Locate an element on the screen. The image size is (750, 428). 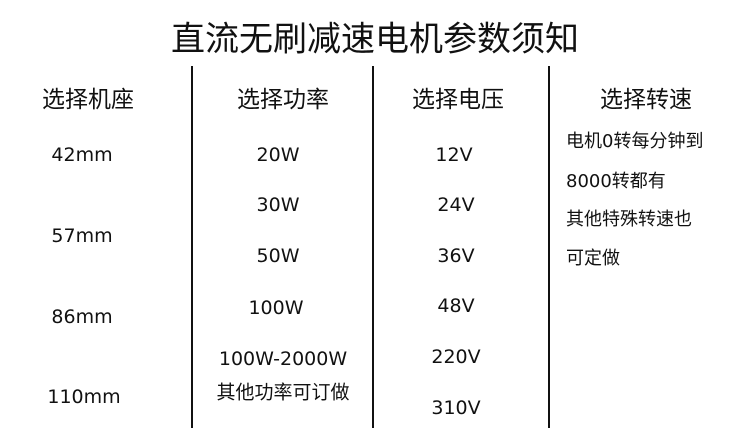
power-value: 50W is located at coordinates (278, 256).